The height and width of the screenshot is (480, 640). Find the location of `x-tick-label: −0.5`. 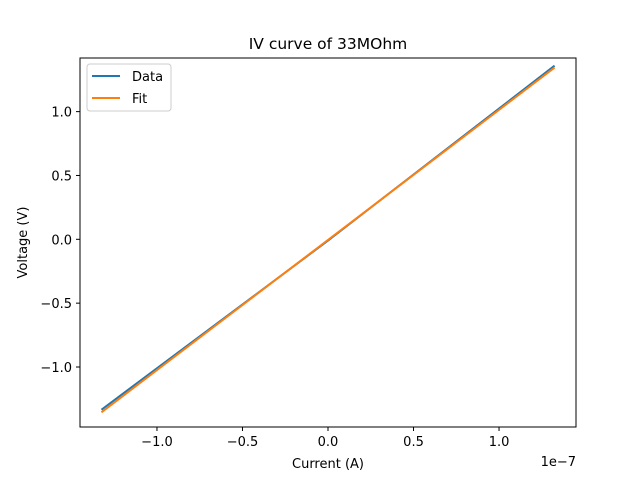

x-tick-label: −0.5 is located at coordinates (243, 442).